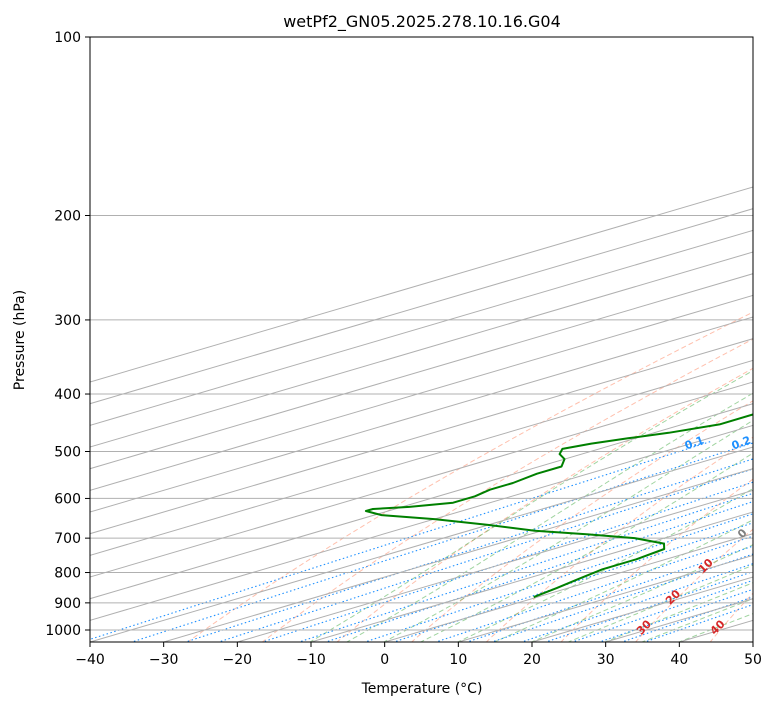  I want to click on y-tick-label: 300, so click(67, 321).